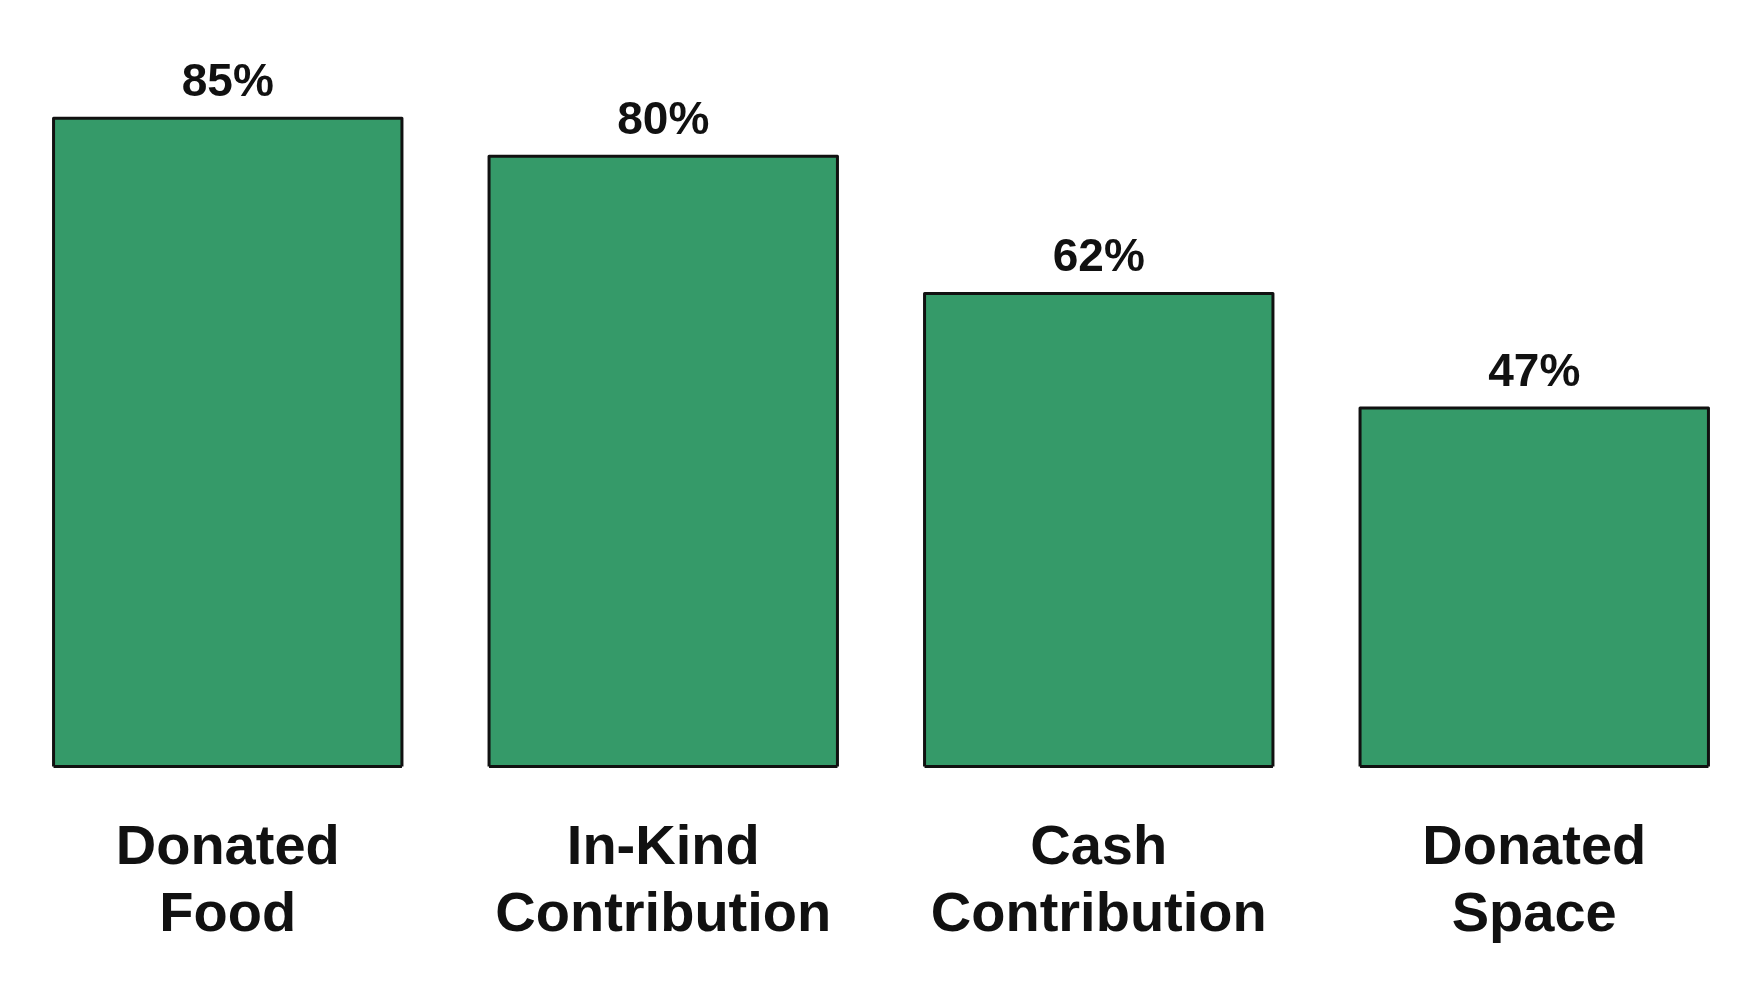 The image size is (1762, 999). Describe the element at coordinates (1098, 877) in the screenshot. I see `x-tick-label: Cash Contribution` at that location.